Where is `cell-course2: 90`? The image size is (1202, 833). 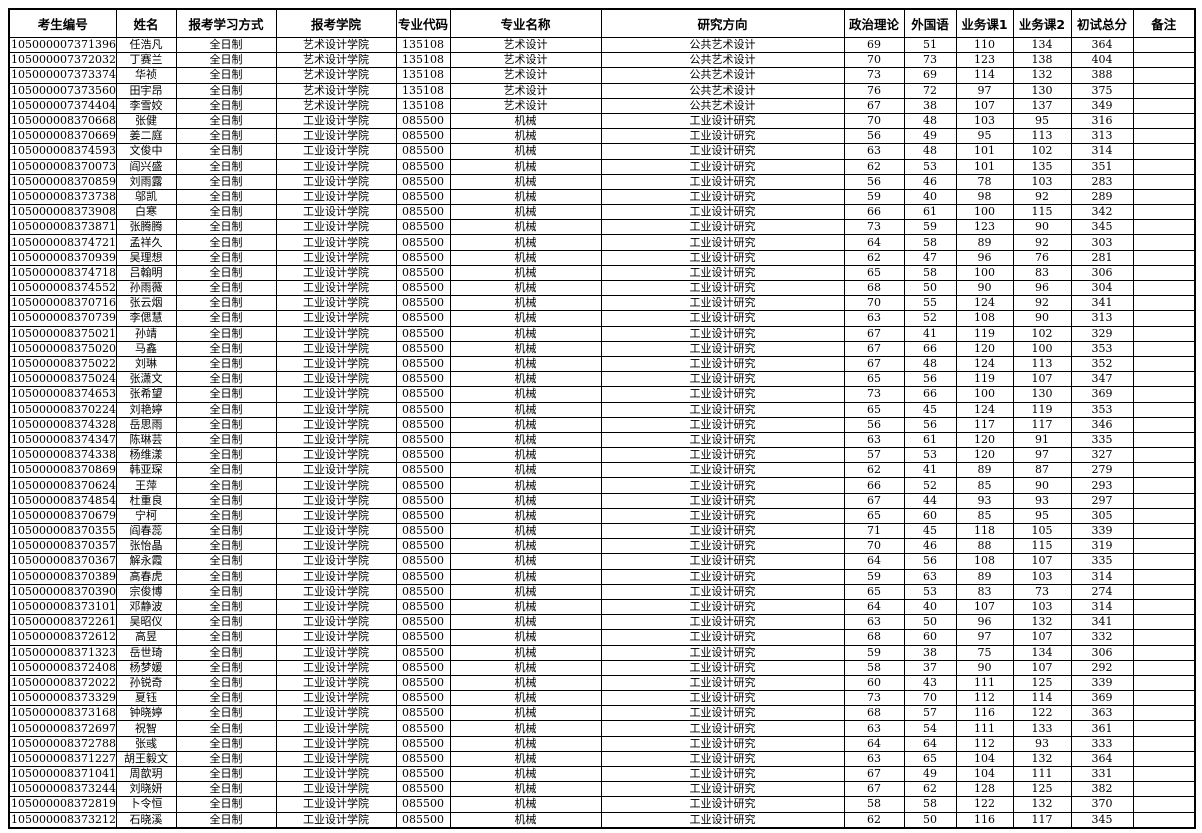 cell-course2: 90 is located at coordinates (1042, 227).